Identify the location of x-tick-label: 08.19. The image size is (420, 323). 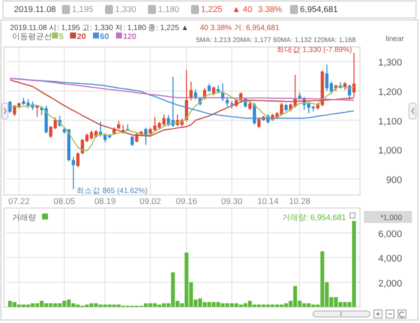
(105, 201).